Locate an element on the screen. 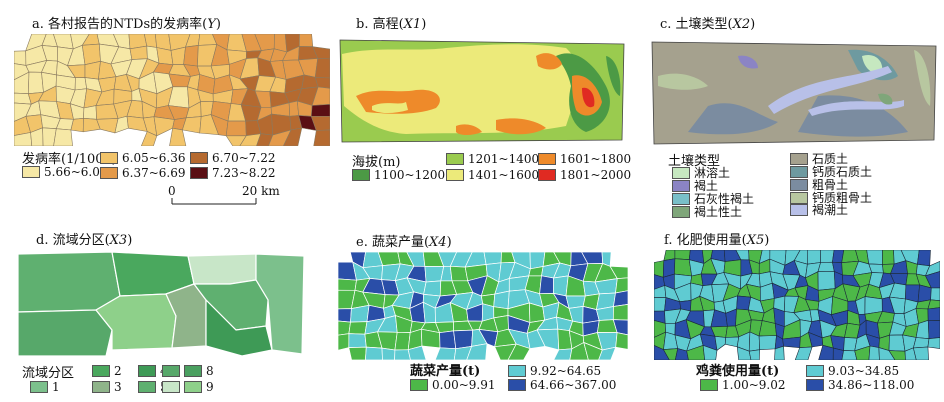  watershed-legend-item-8: 8 is located at coordinates (199, 371).